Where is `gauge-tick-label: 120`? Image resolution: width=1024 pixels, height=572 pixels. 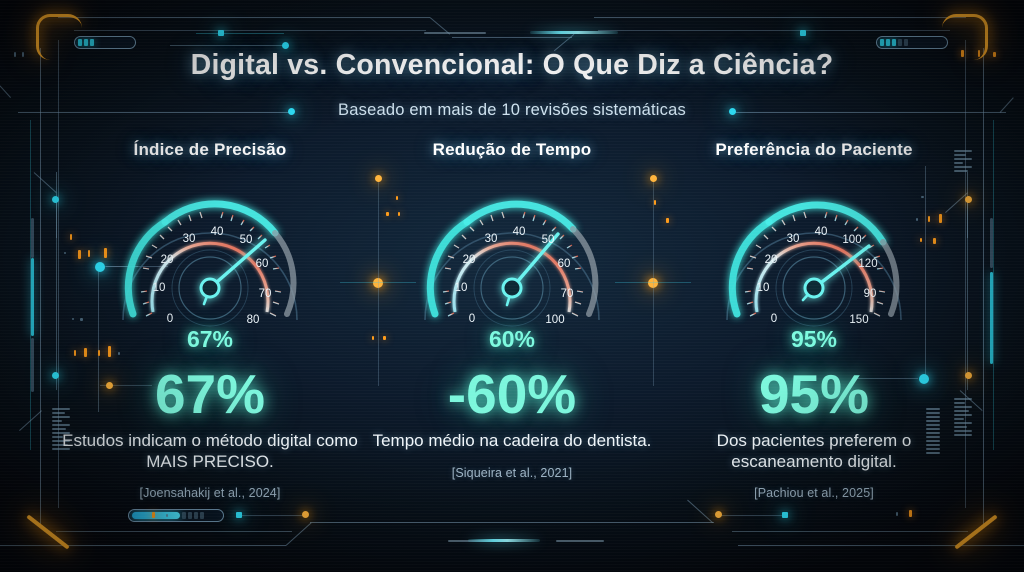
gauge-tick-label: 120 is located at coordinates (867, 264).